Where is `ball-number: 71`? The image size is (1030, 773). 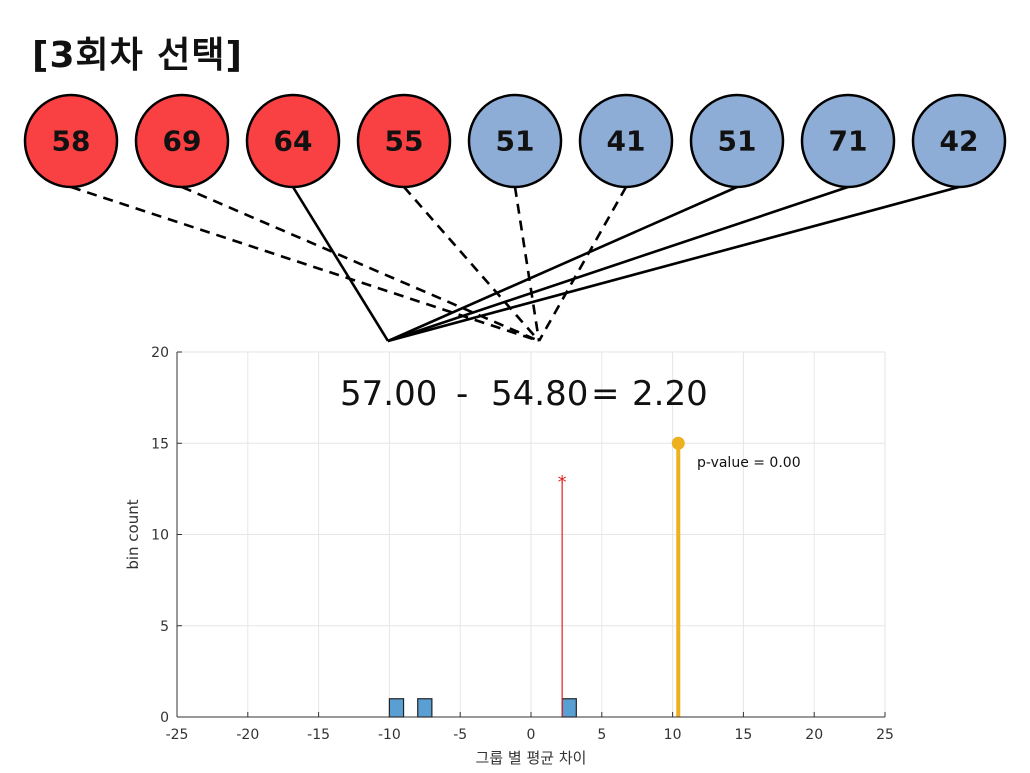
ball-number: 71 is located at coordinates (848, 141).